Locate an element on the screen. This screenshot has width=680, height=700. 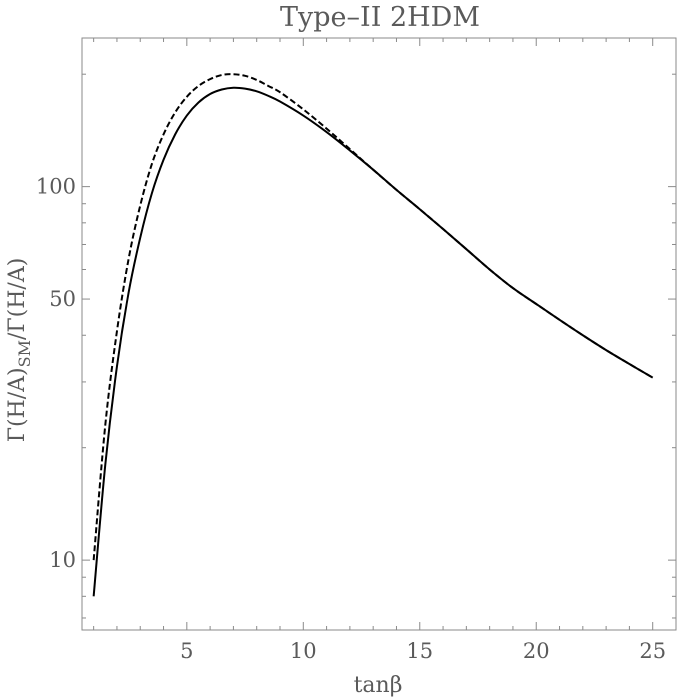
x-tick-label: 5 is located at coordinates (186, 651).